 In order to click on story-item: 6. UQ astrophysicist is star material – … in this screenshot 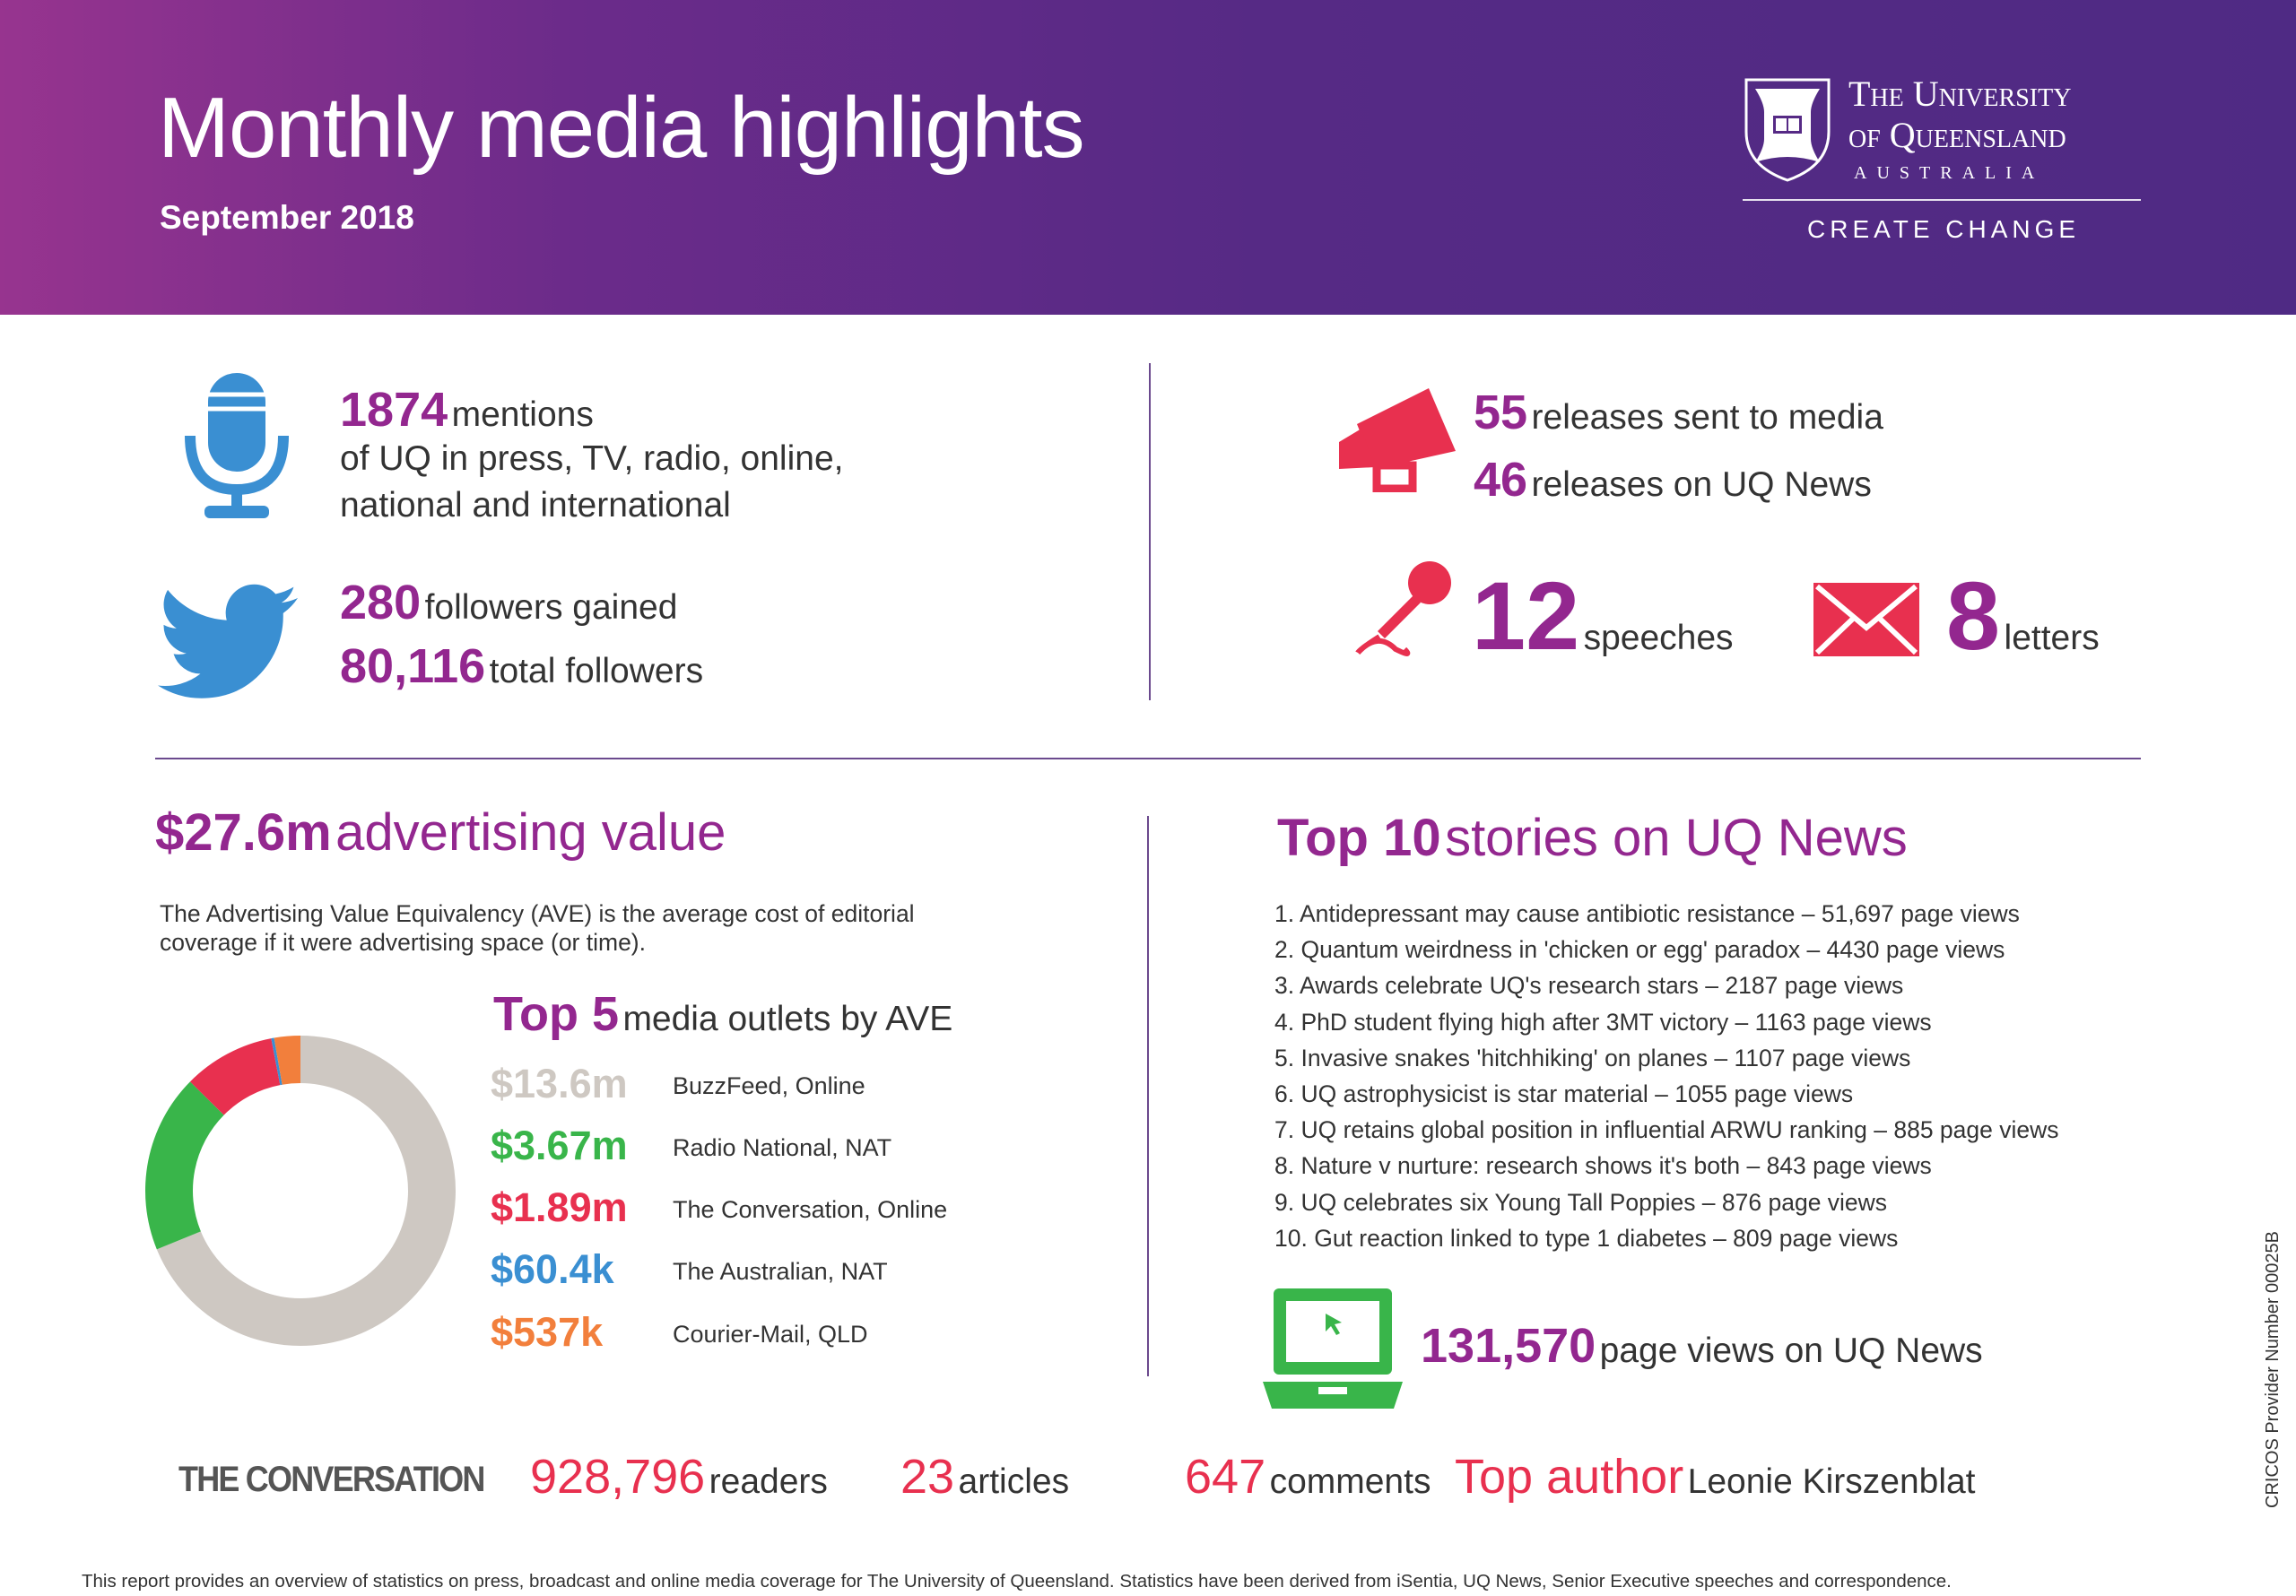, I will do `click(1564, 1094)`.